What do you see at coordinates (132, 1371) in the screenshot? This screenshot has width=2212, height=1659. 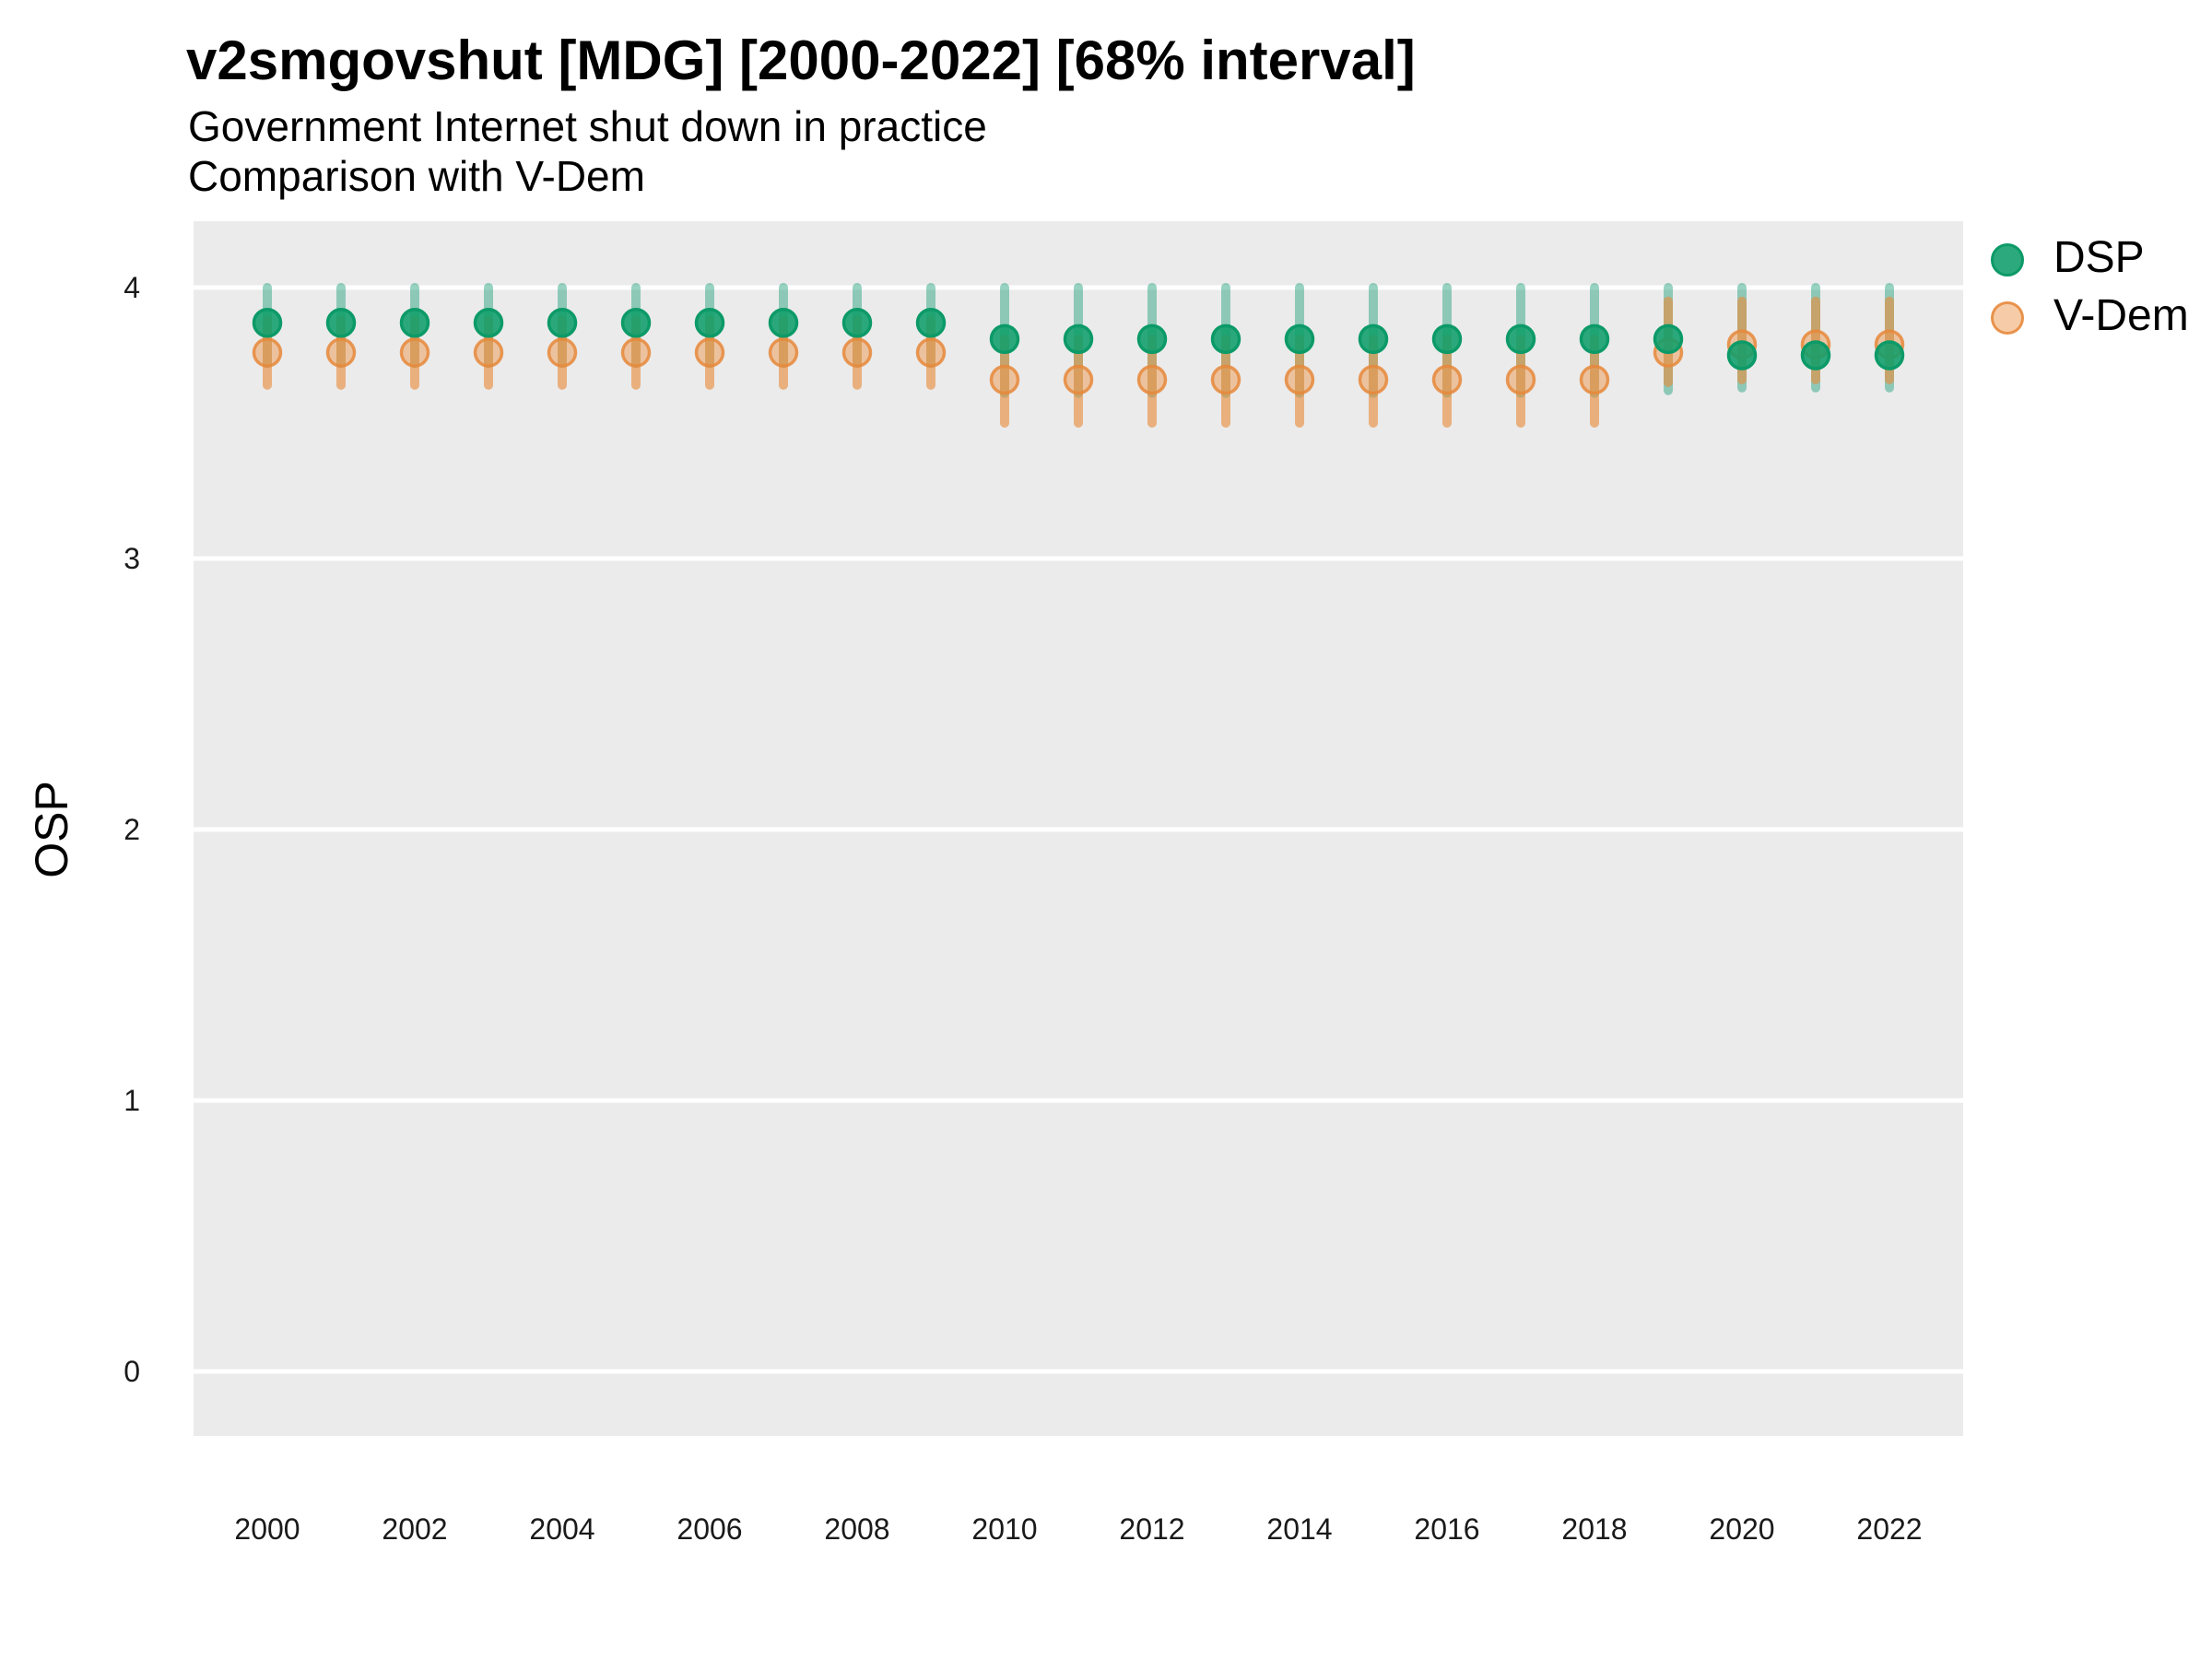 I see `y-tick-label-0: 0` at bounding box center [132, 1371].